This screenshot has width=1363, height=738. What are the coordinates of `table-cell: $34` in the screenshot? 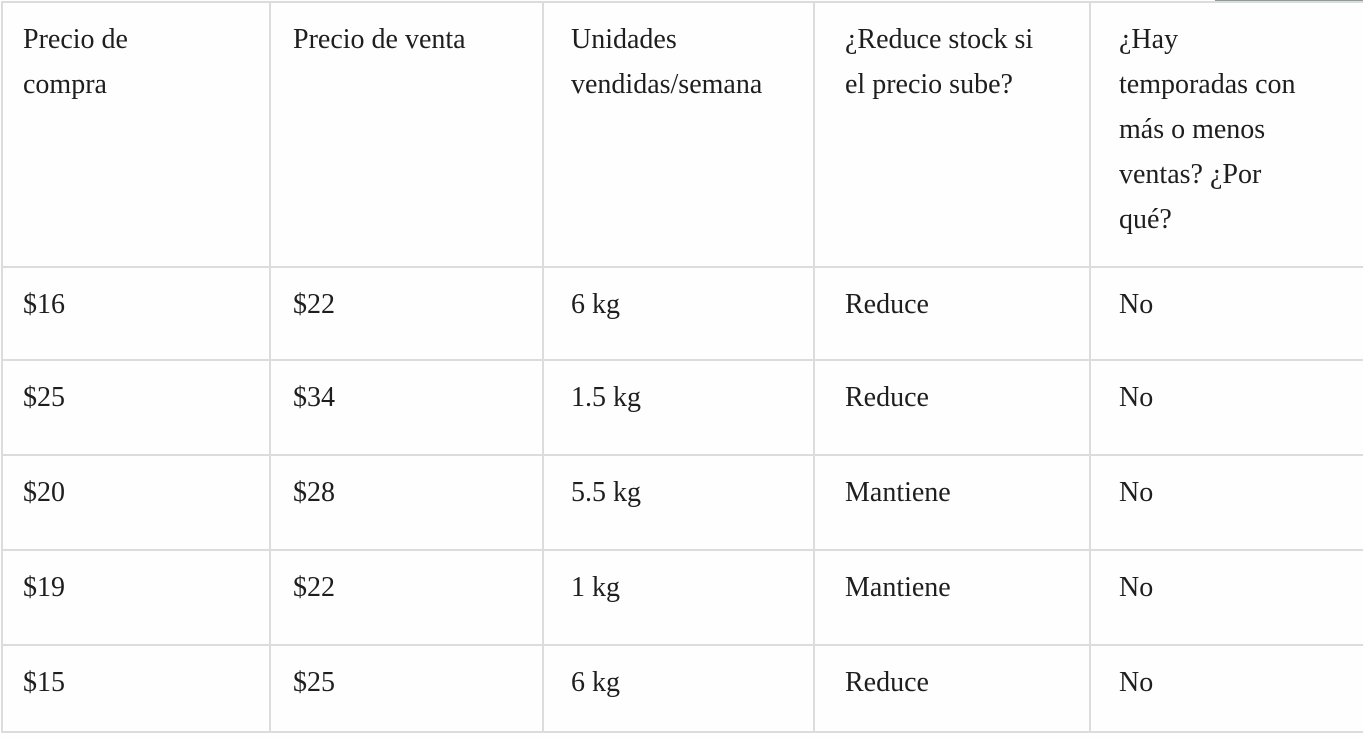 It's located at (406, 407).